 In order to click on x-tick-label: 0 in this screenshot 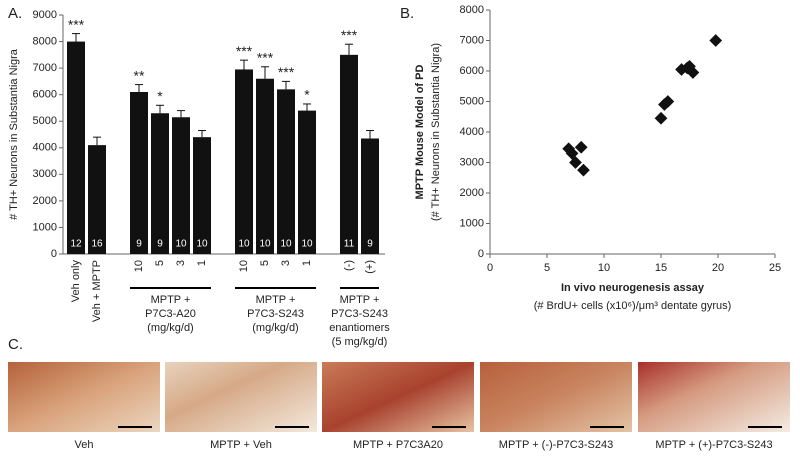, I will do `click(490, 268)`.